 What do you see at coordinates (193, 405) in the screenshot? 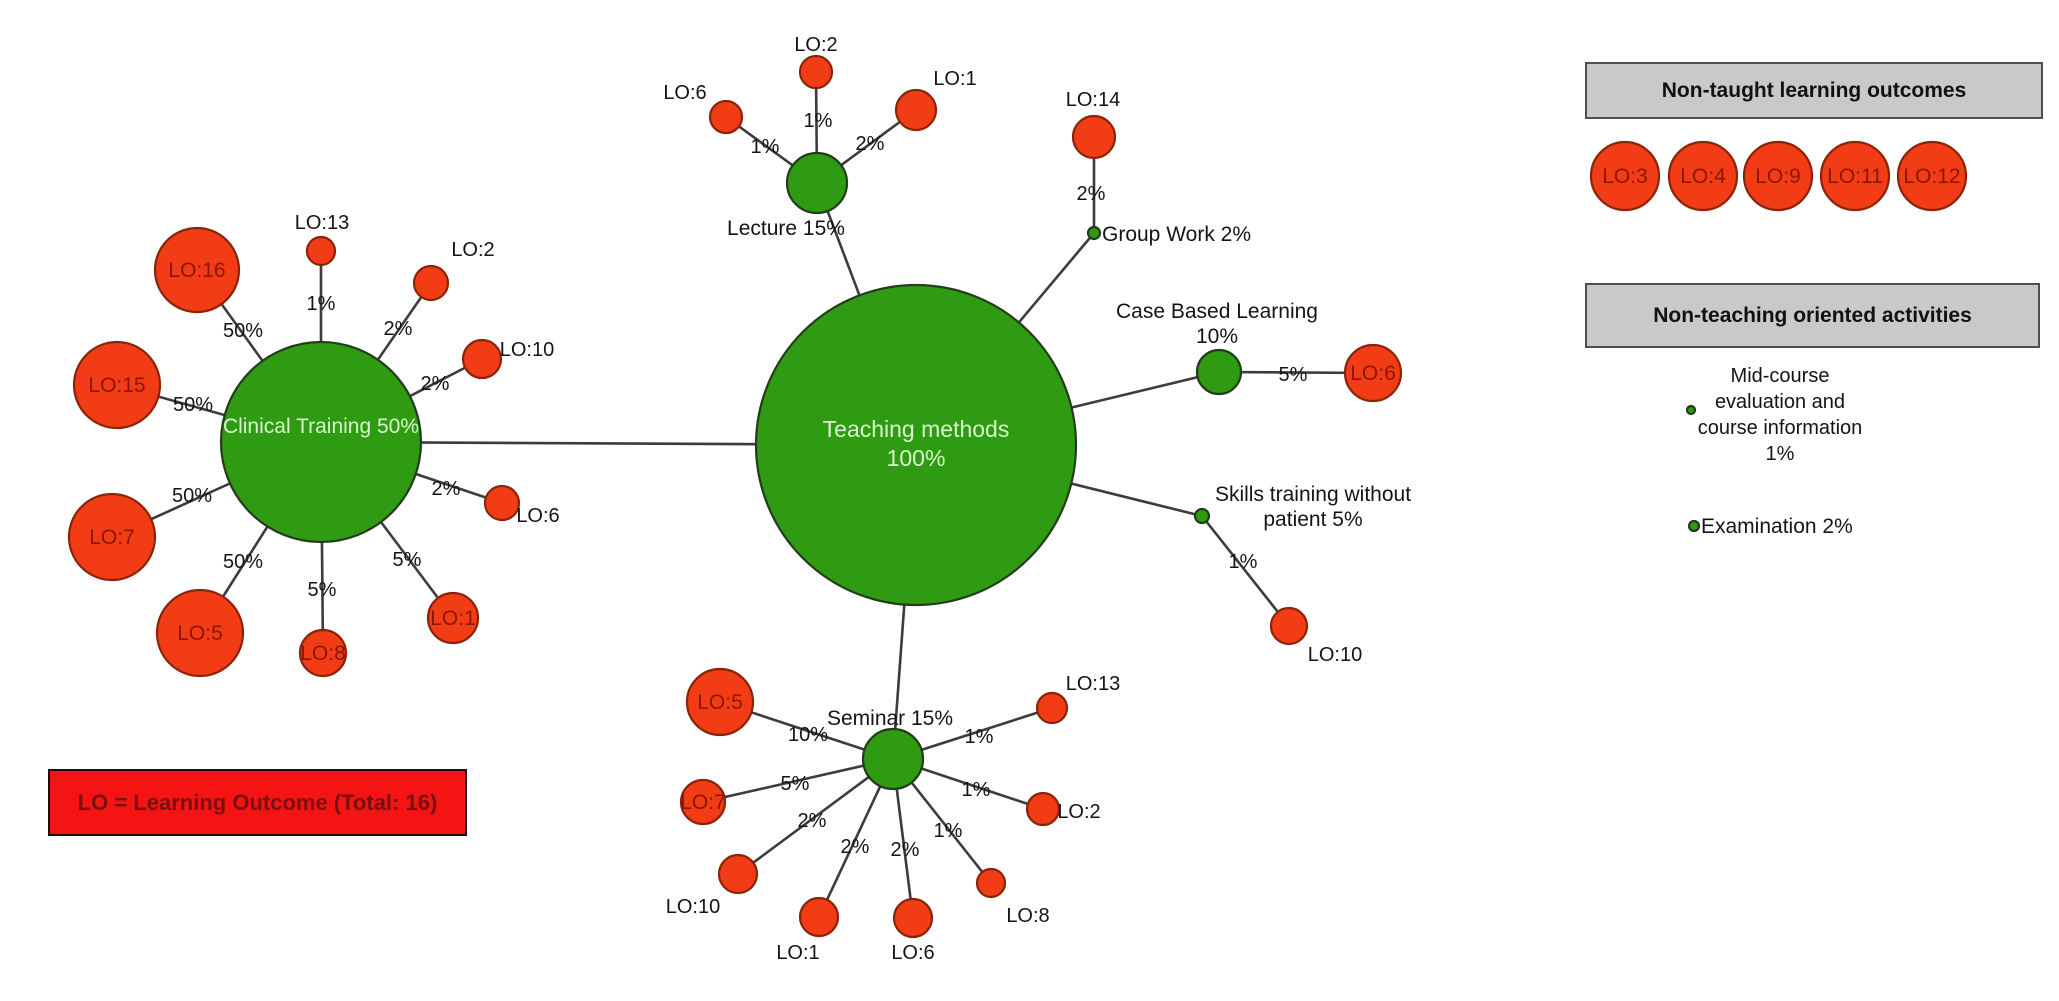
I see `edge-label-ct-lo15: 50%` at bounding box center [193, 405].